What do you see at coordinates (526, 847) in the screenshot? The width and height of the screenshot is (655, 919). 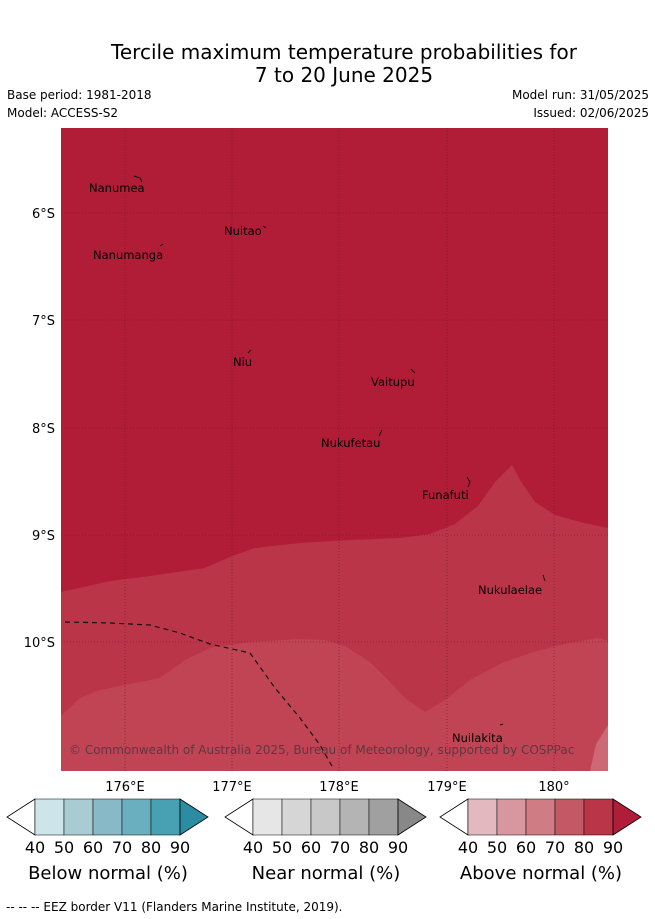 I see `above-normal-tick-60: 60` at bounding box center [526, 847].